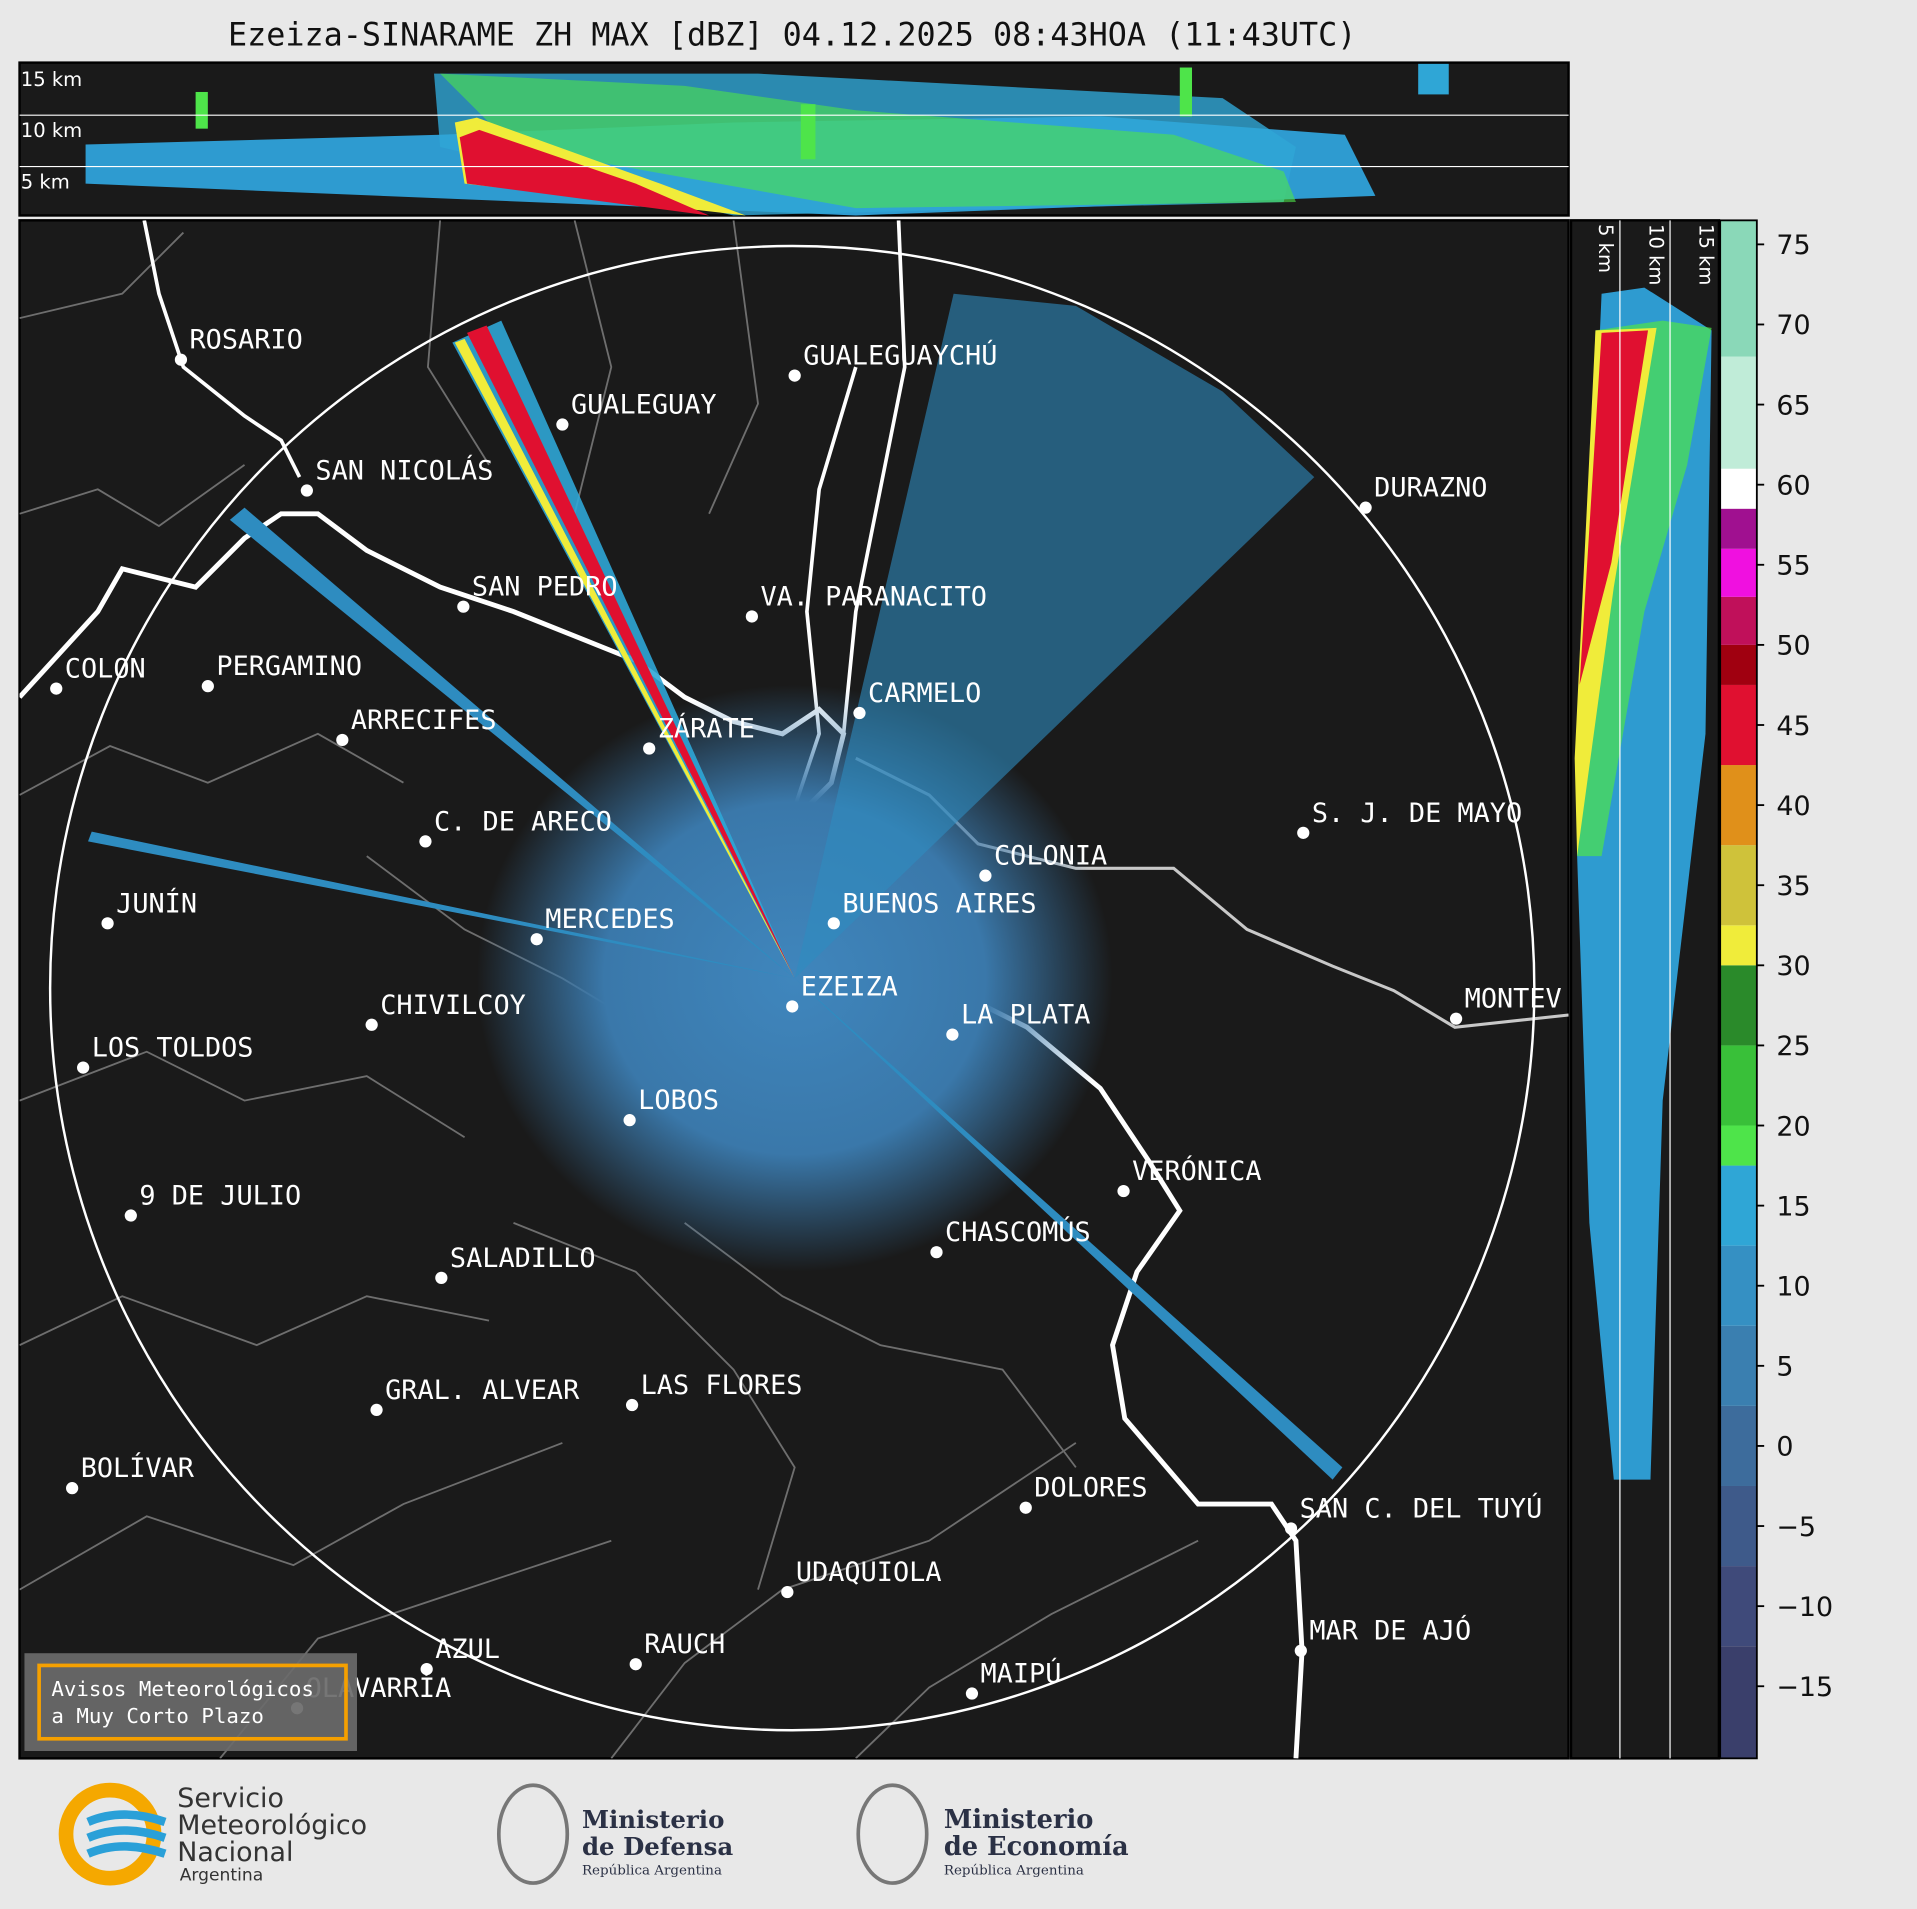 The image size is (1917, 1909). What do you see at coordinates (105, 669) in the screenshot?
I see `city-label: COLON` at bounding box center [105, 669].